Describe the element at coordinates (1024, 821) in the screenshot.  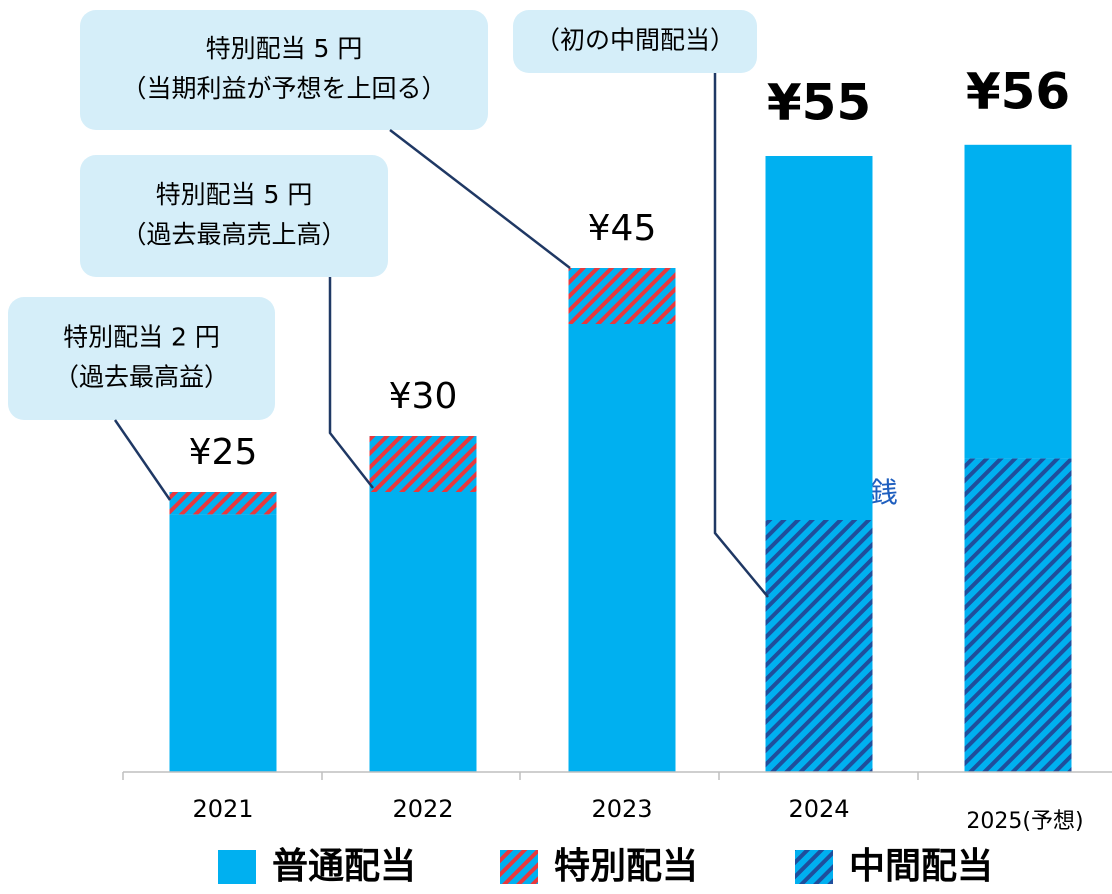
I see `x-tick-label: 2025(予想)` at that location.